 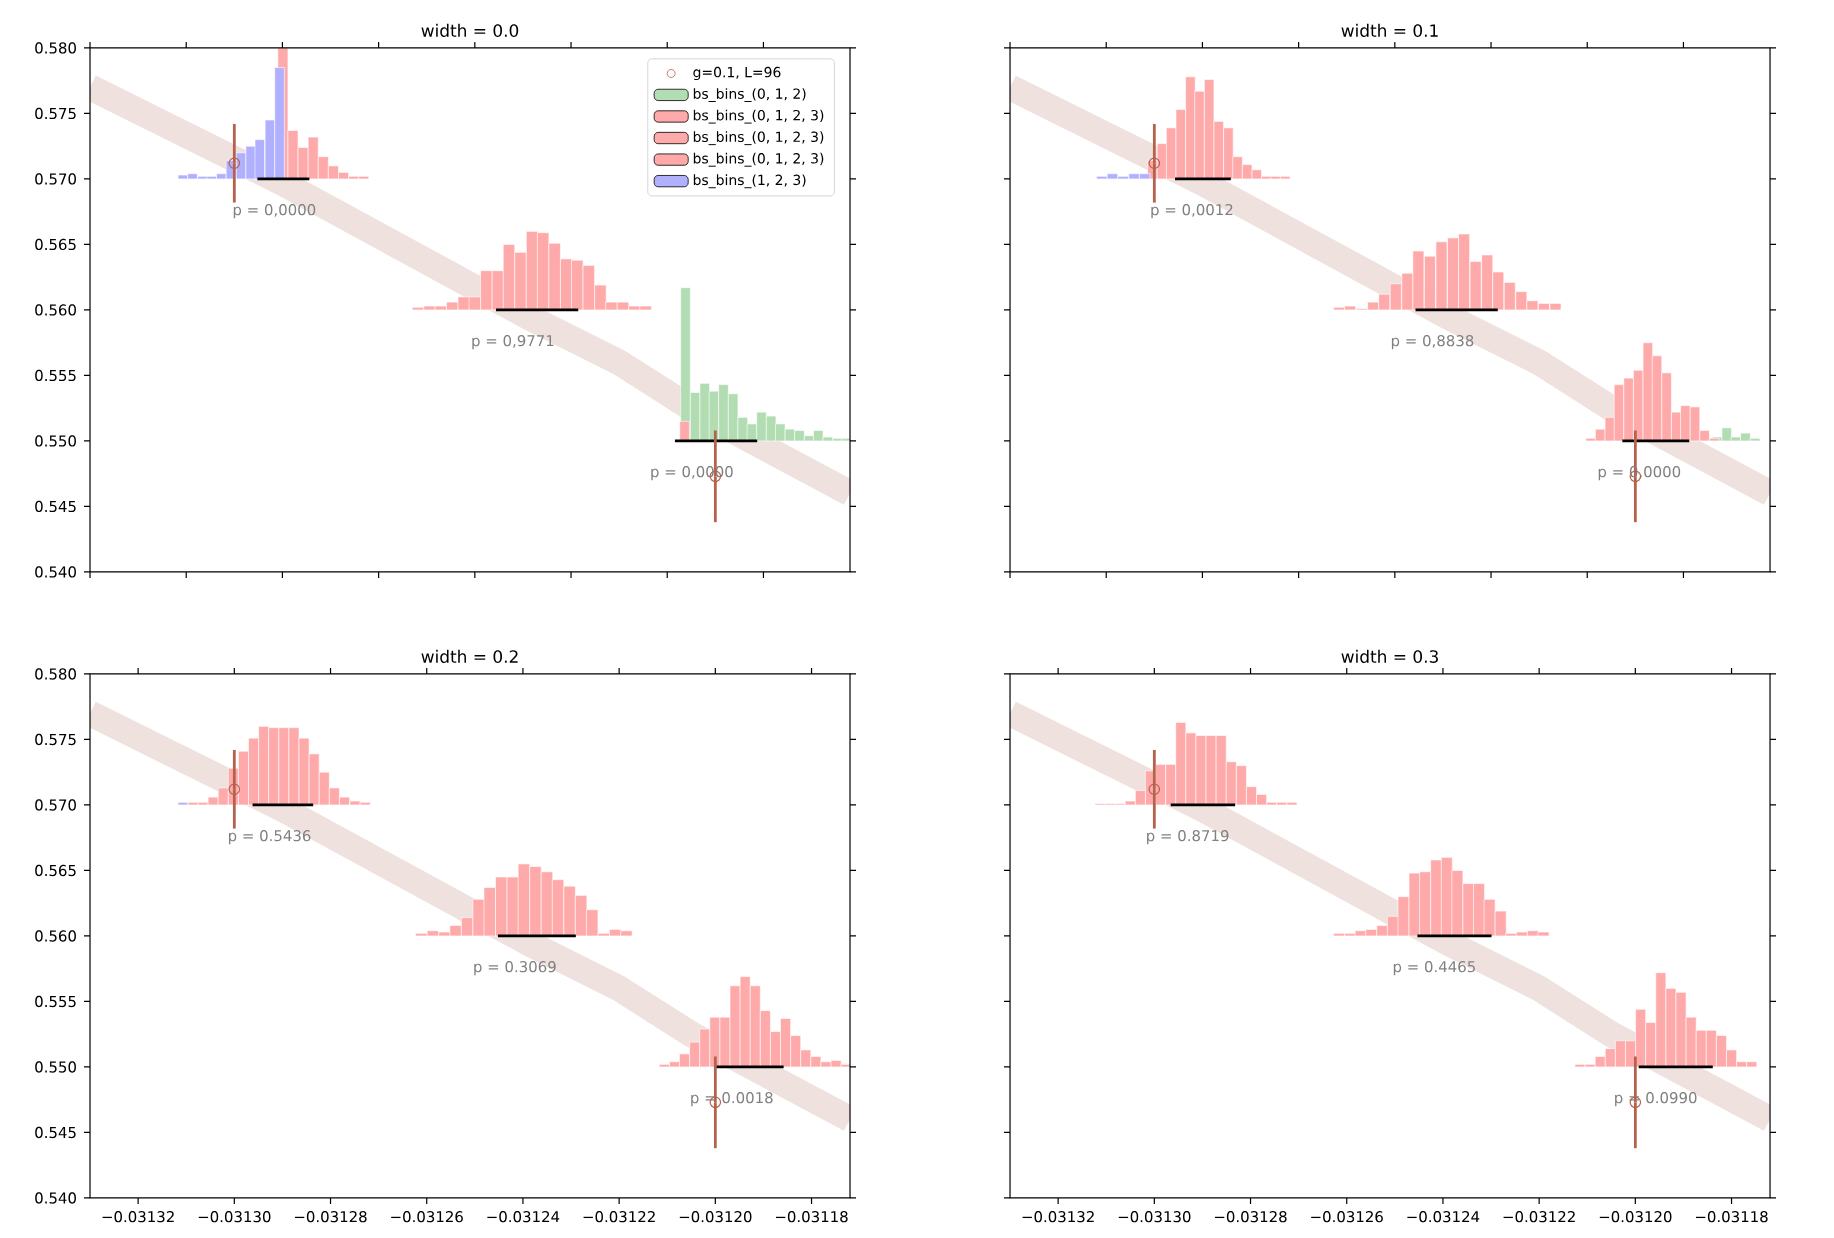 I want to click on chart-title: width = 0.2, so click(x=469, y=656).